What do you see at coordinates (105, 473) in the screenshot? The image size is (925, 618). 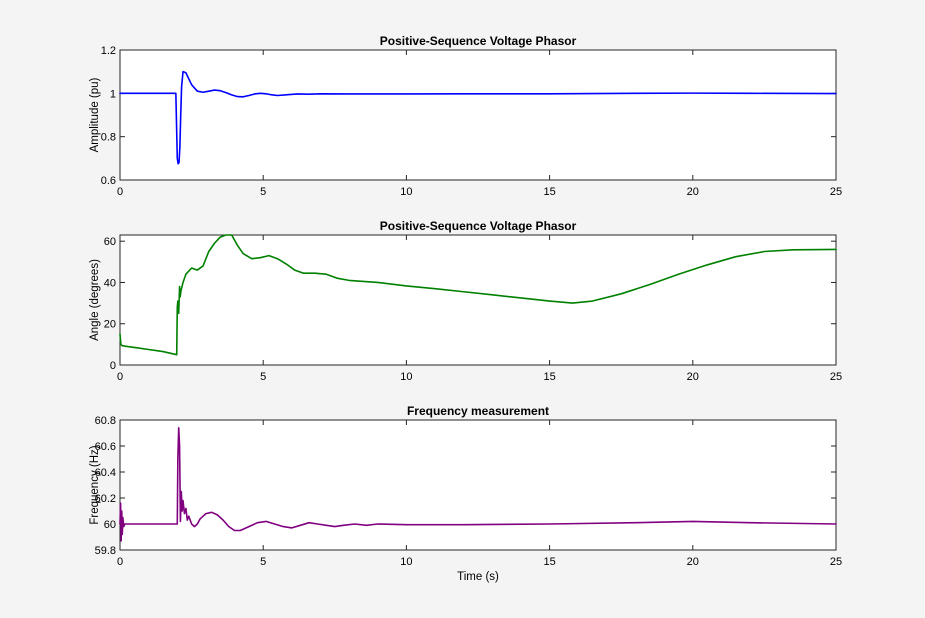 I see `y-tick-label: 60.4` at bounding box center [105, 473].